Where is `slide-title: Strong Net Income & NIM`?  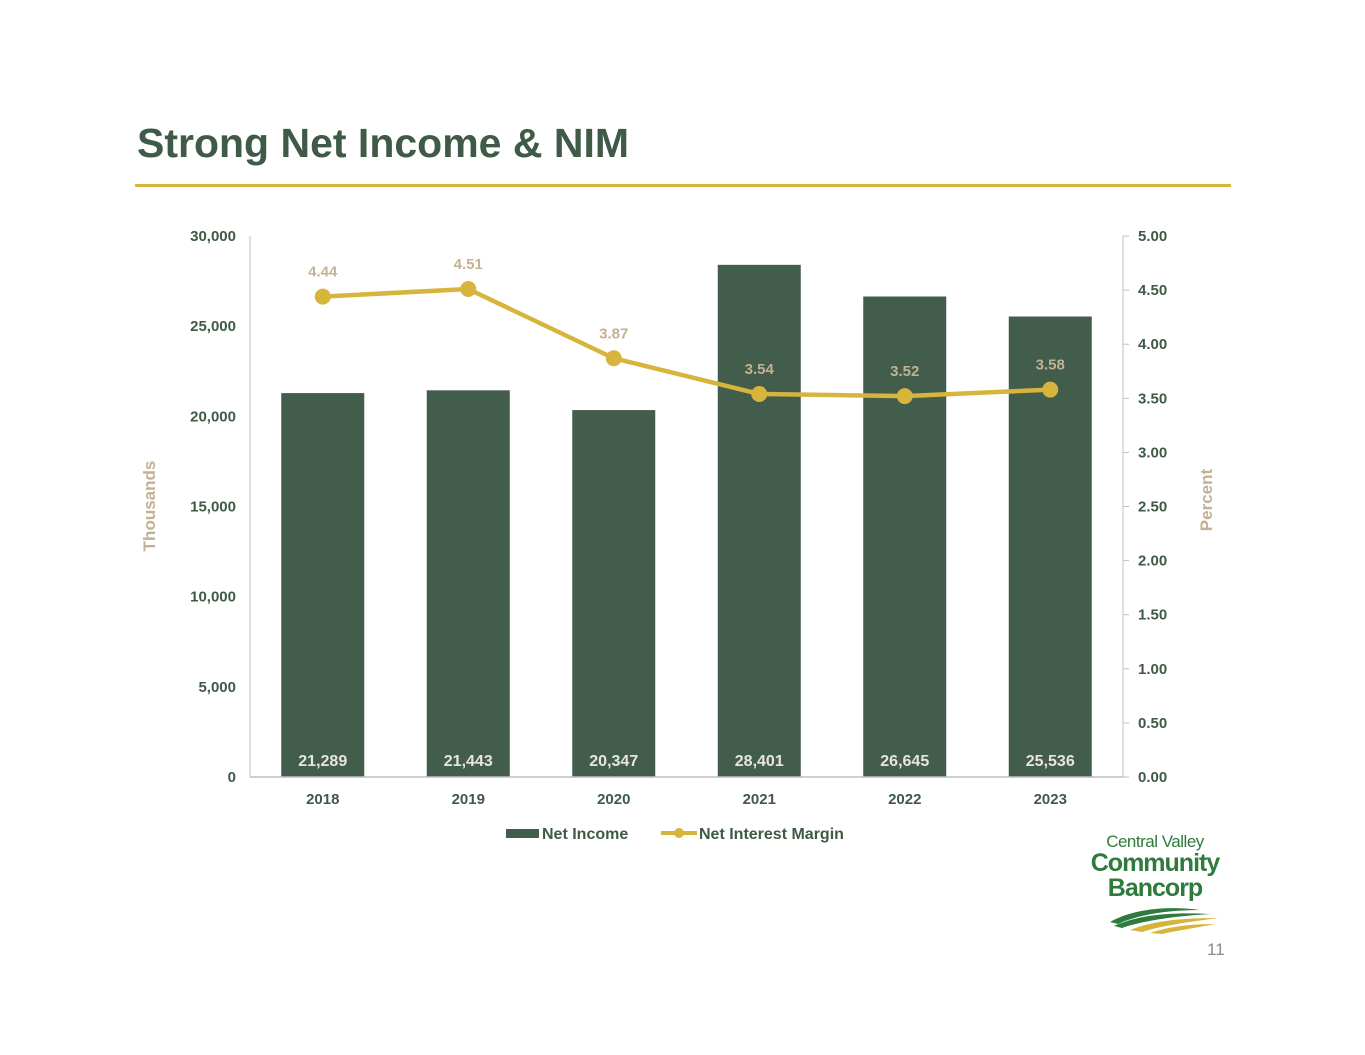
slide-title: Strong Net Income & NIM is located at coordinates (383, 143).